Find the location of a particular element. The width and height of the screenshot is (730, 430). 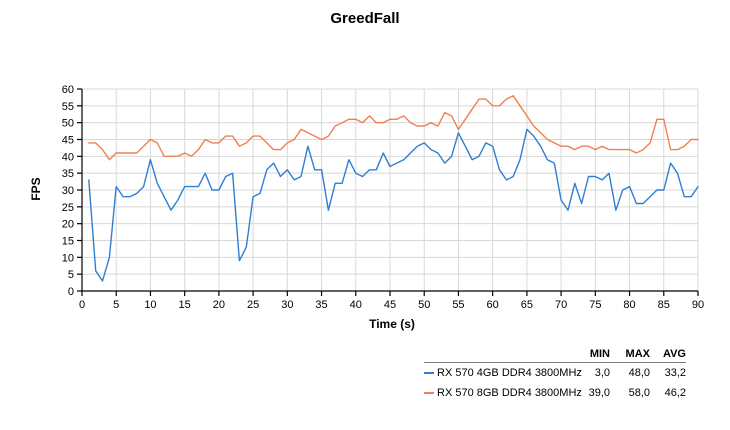

legend-row-rx570-4gb: RX 570 4GB DDR4 3800MHz 3,0 48,0 33,2 is located at coordinates (555, 373).